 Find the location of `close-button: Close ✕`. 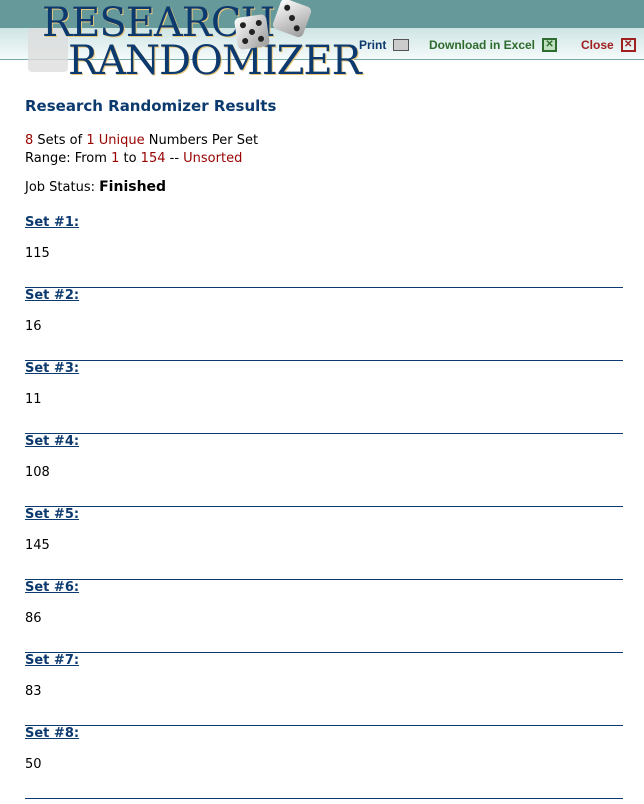

close-button: Close ✕ is located at coordinates (608, 45).